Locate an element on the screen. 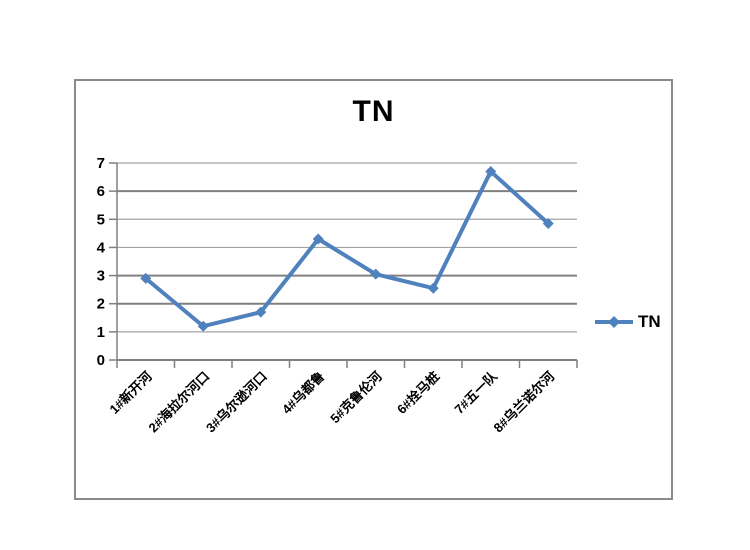  y-tick-label: 1 is located at coordinates (101, 332).